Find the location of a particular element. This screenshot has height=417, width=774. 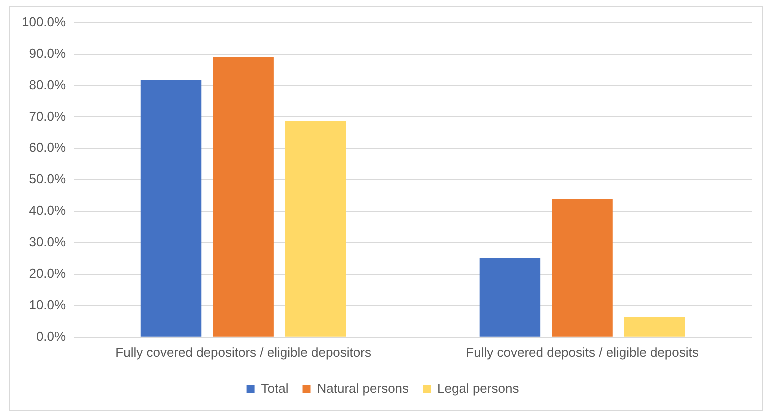

x-tick-label: Fully covered deposits / eligible deposits is located at coordinates (583, 352).